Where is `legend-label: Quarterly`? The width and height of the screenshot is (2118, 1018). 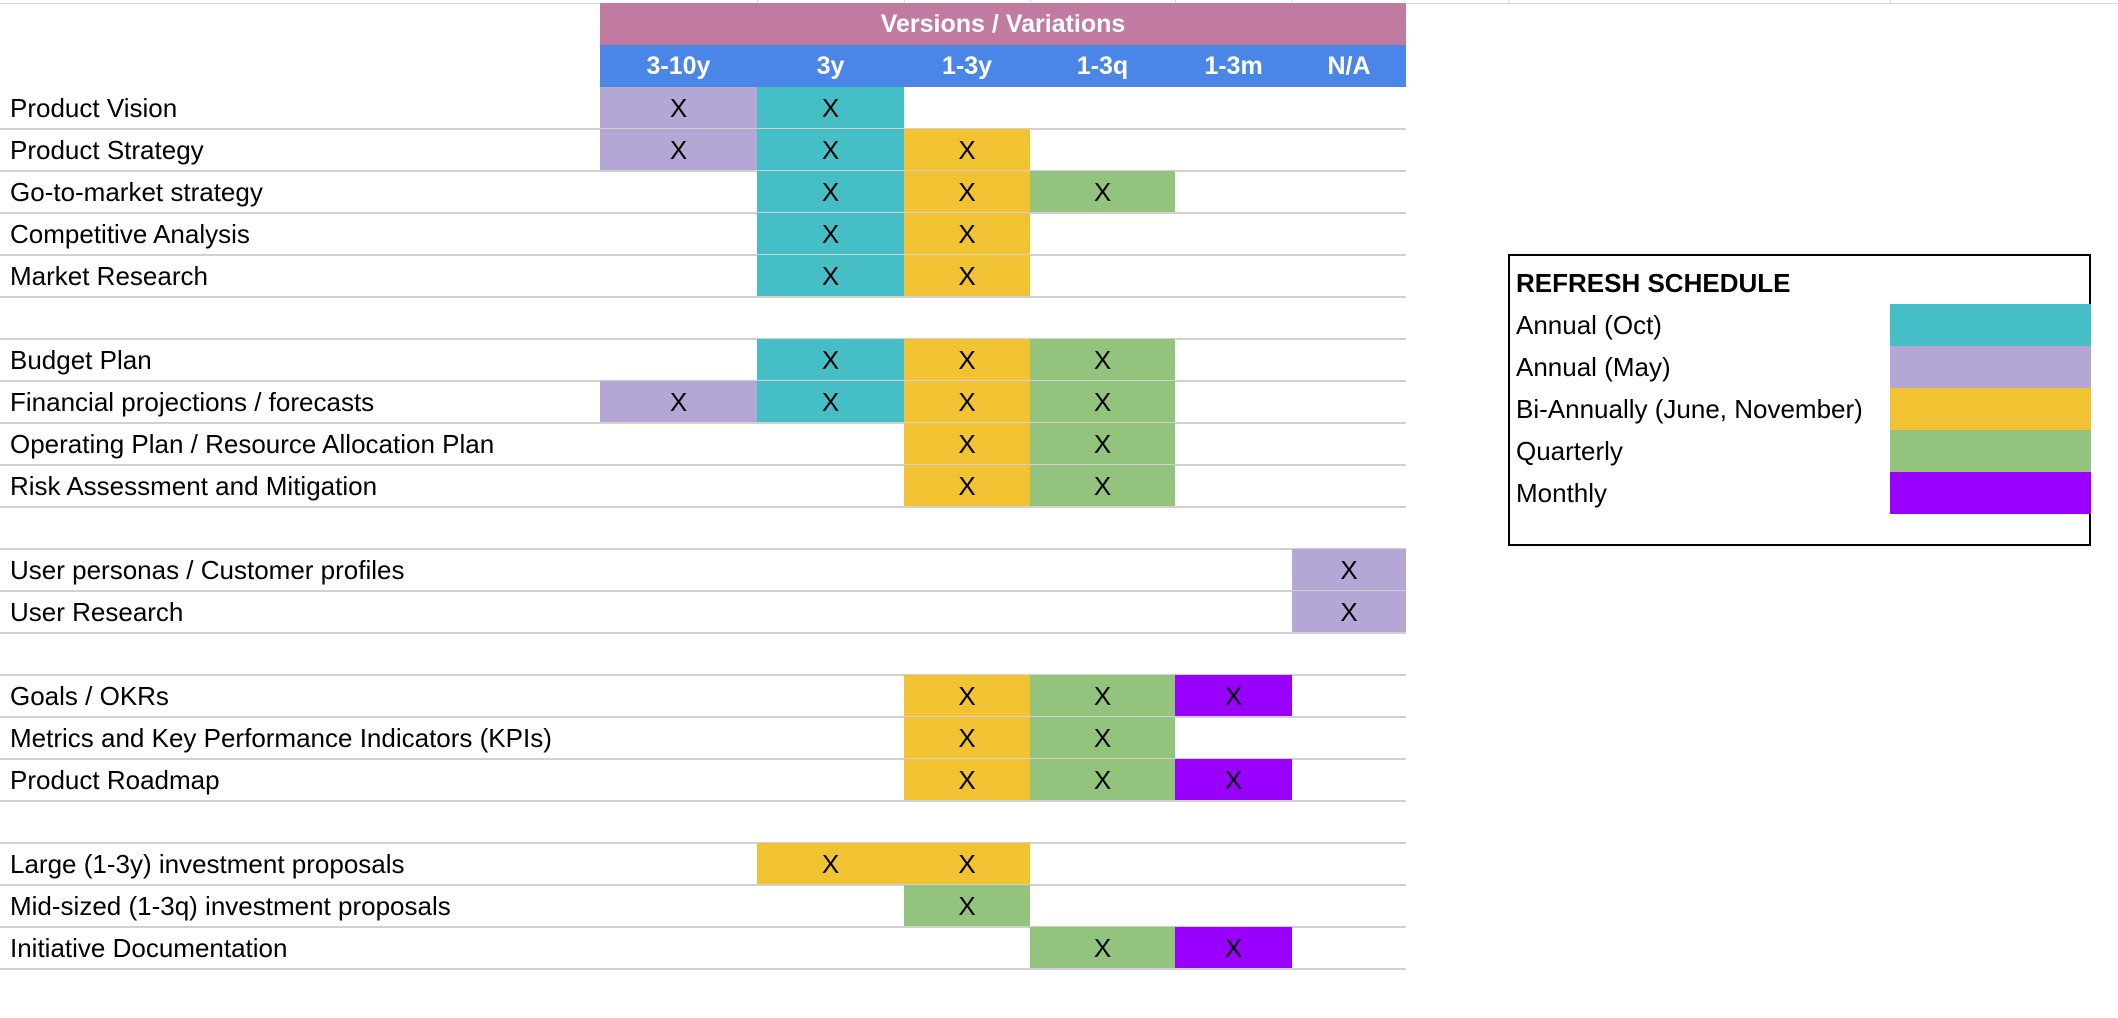
legend-label: Quarterly is located at coordinates (1569, 450).